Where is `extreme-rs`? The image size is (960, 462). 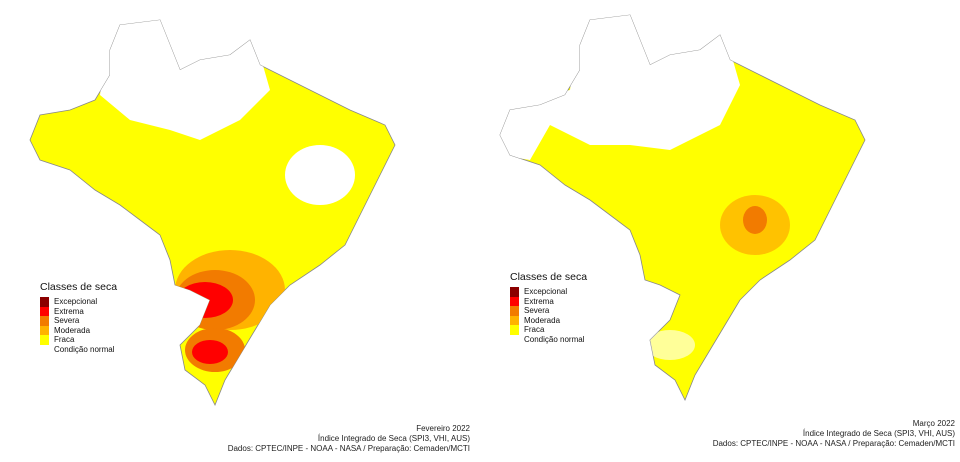
extreme-rs is located at coordinates (210, 352).